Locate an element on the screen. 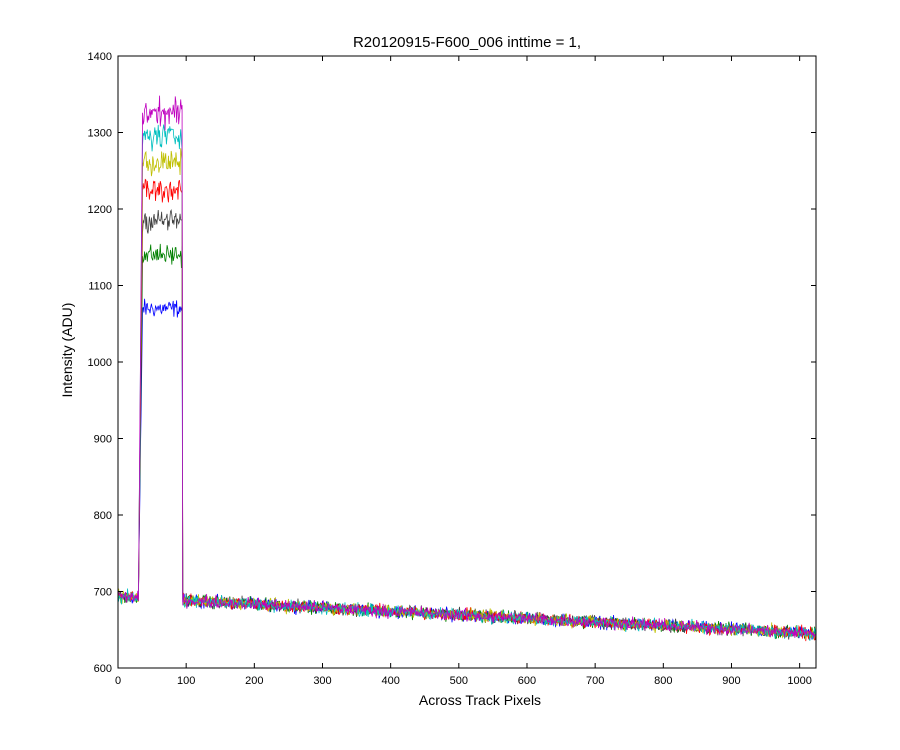 Image resolution: width=900 pixels, height=750 pixels. x-tick-label: 1000 is located at coordinates (799, 681).